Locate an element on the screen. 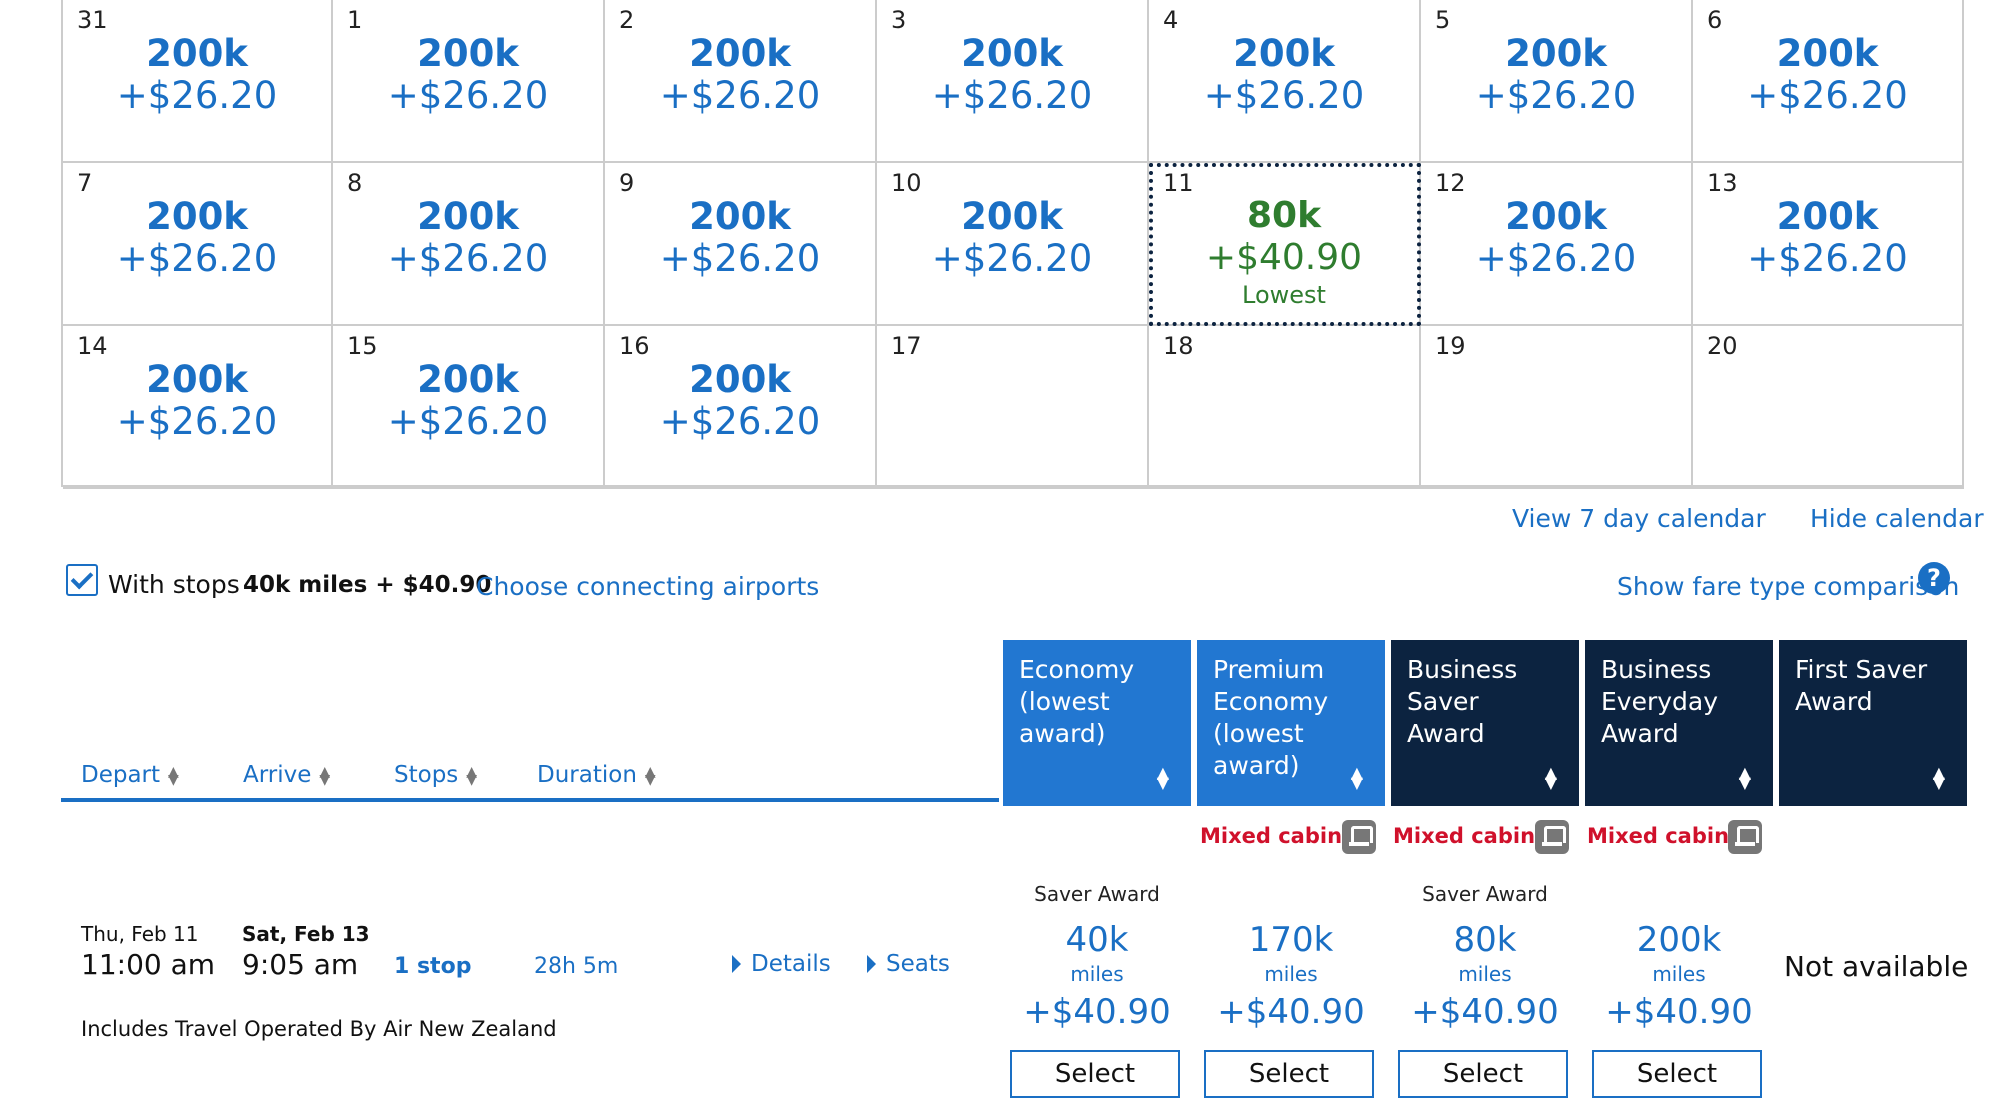 Image resolution: width=2000 pixels, height=1104 pixels. calendar-day-12: 12 200k +$26.20 is located at coordinates (1557, 244).